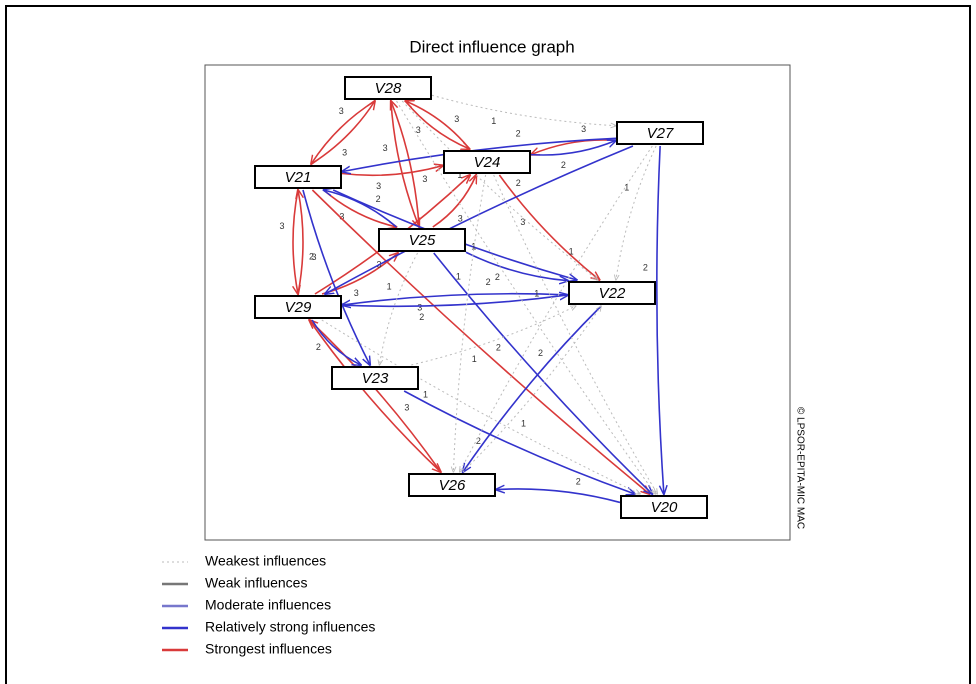  I want to click on legend-label: Weak influences, so click(256, 583).